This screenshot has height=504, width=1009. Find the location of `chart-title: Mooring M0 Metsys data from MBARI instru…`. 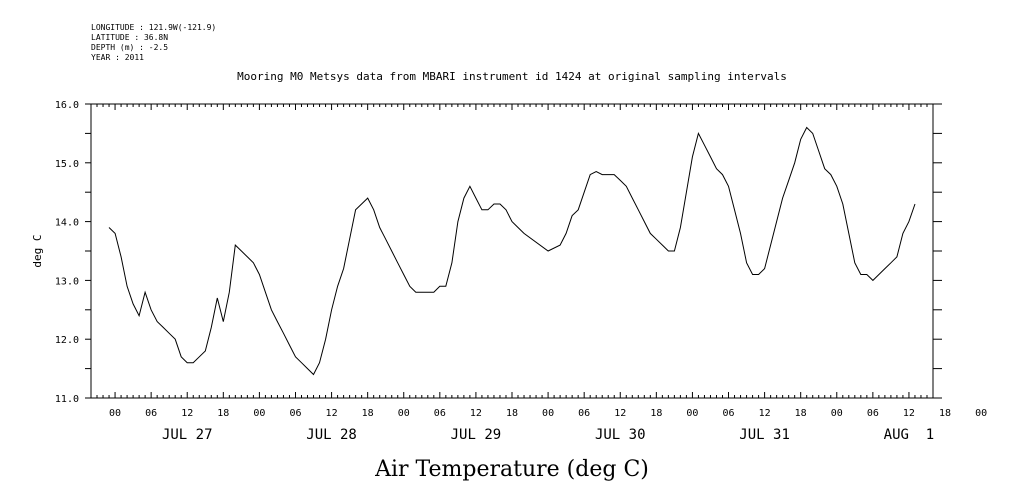

chart-title: Mooring M0 Metsys data from MBARI instru… is located at coordinates (512, 76).